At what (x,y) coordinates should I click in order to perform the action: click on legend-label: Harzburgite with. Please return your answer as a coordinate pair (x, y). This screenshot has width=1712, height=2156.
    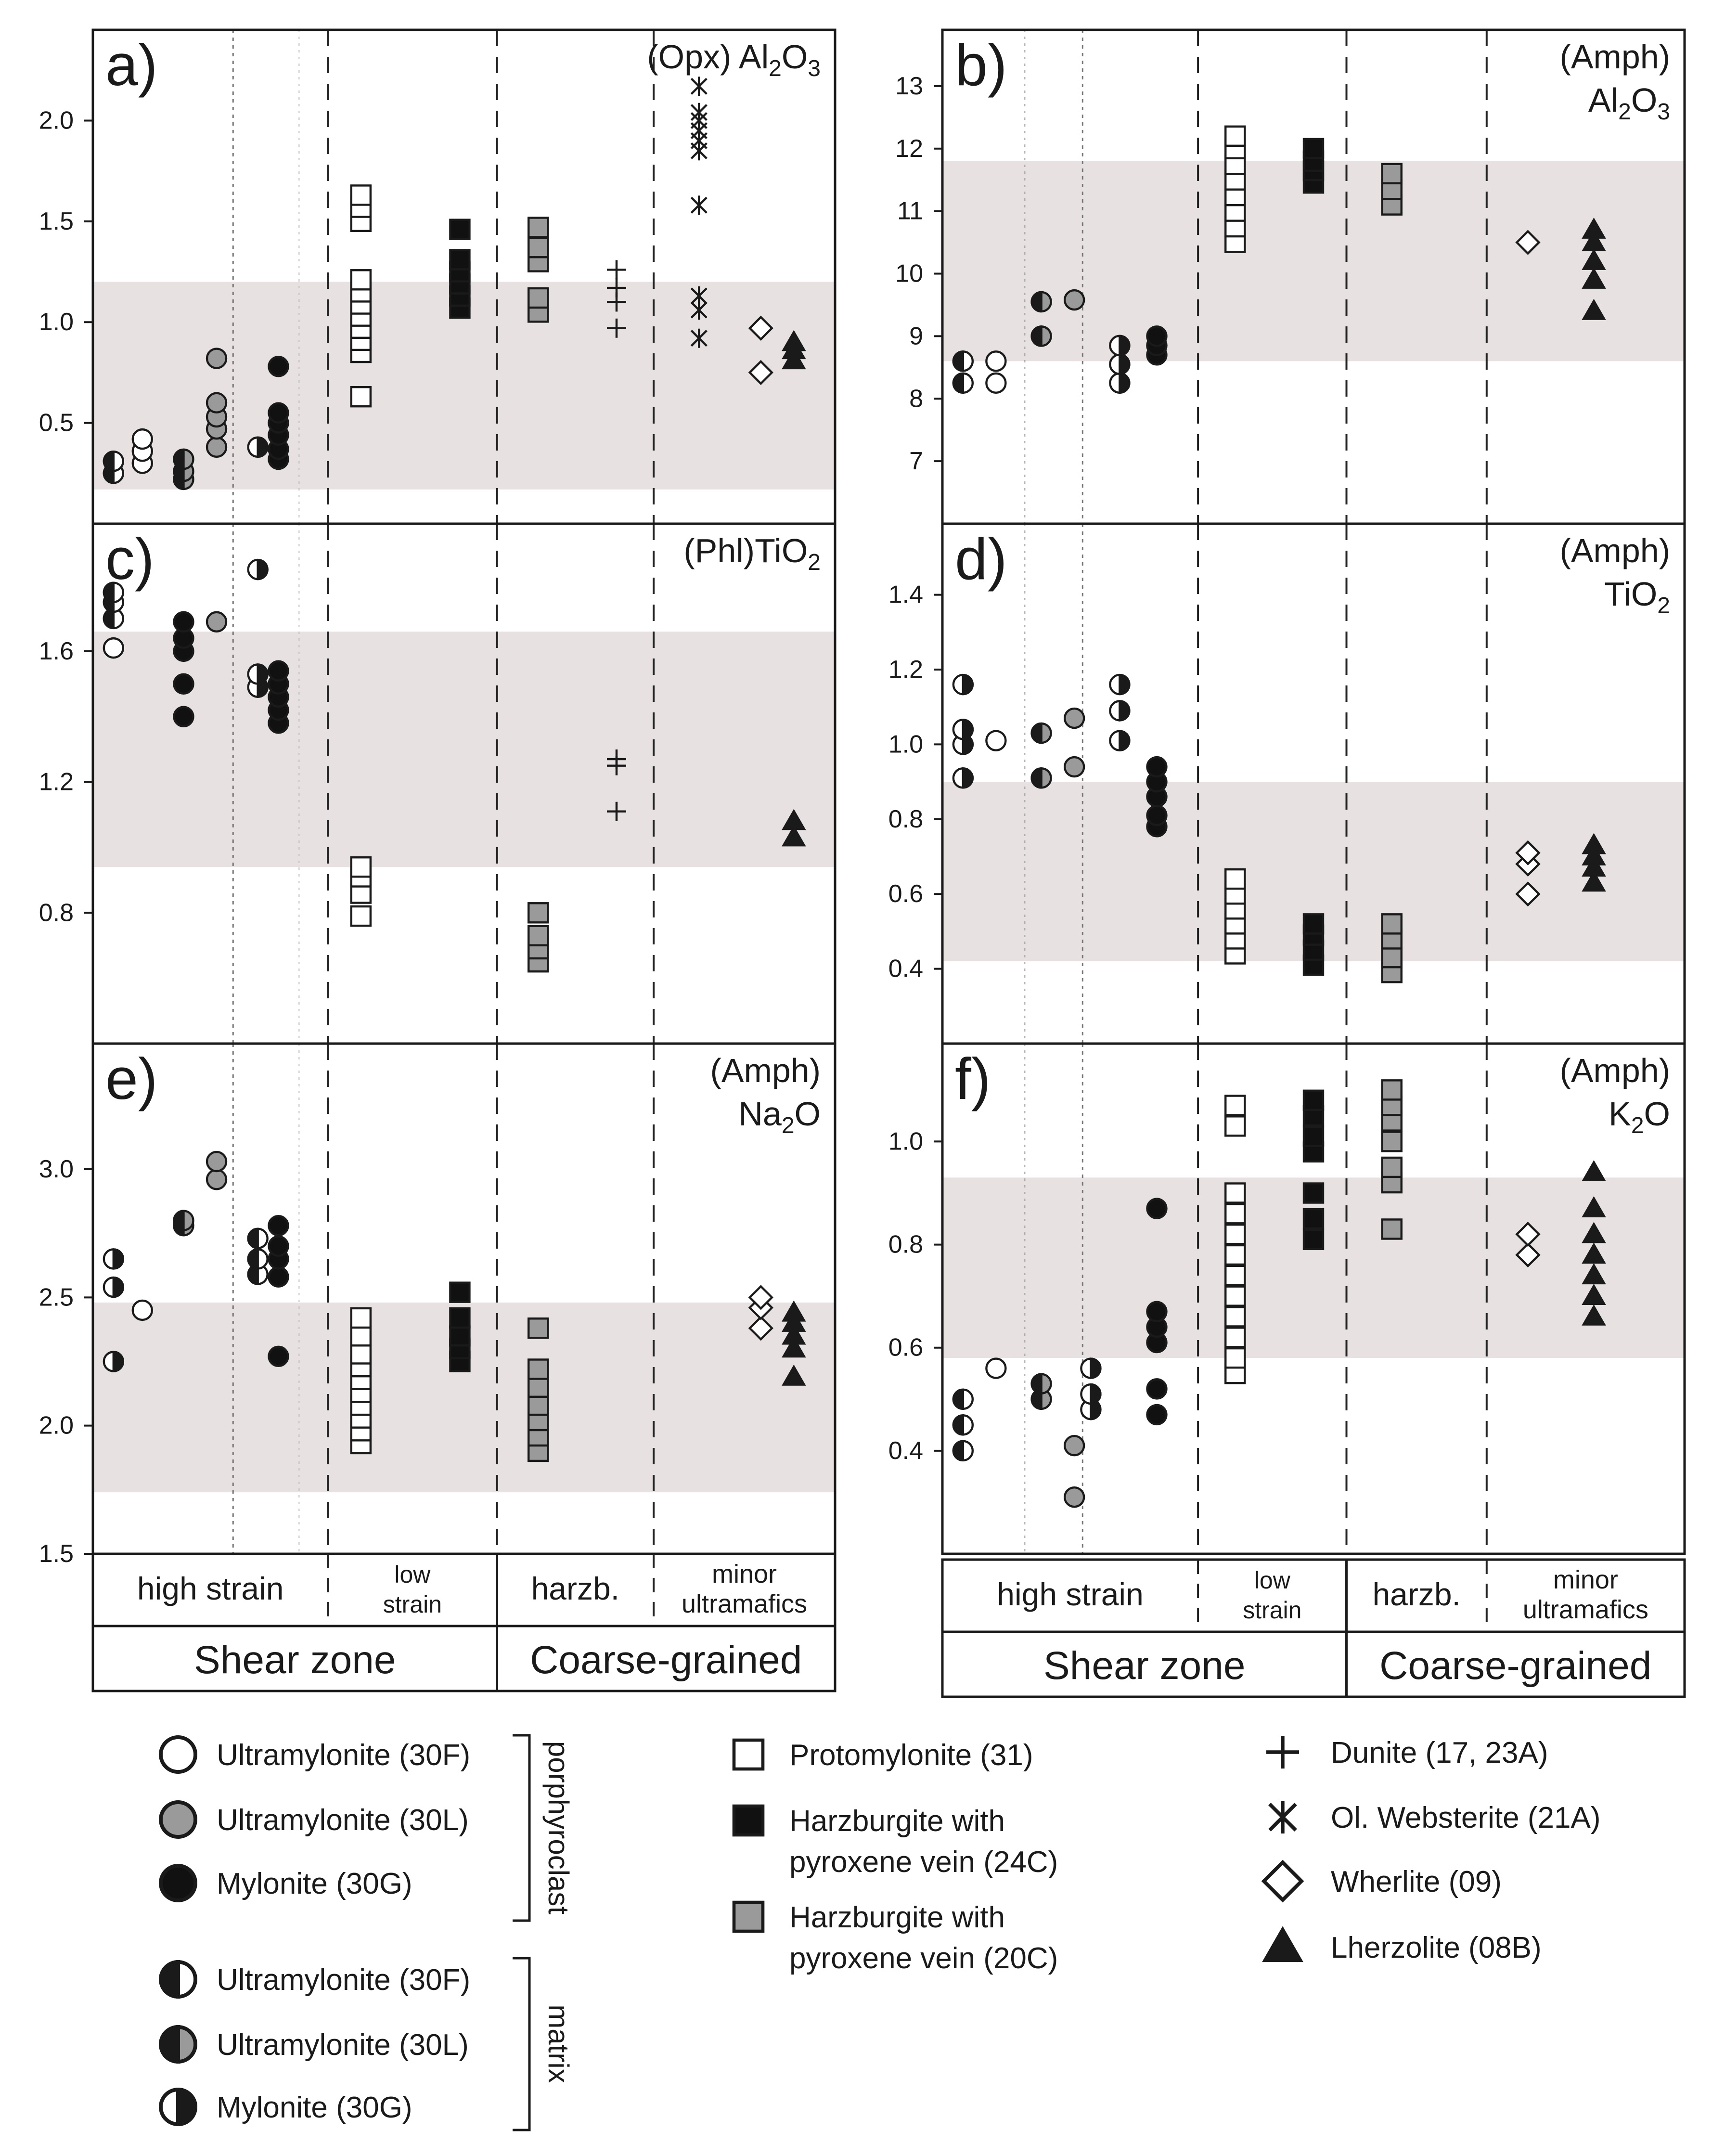
    Looking at the image, I should click on (897, 1821).